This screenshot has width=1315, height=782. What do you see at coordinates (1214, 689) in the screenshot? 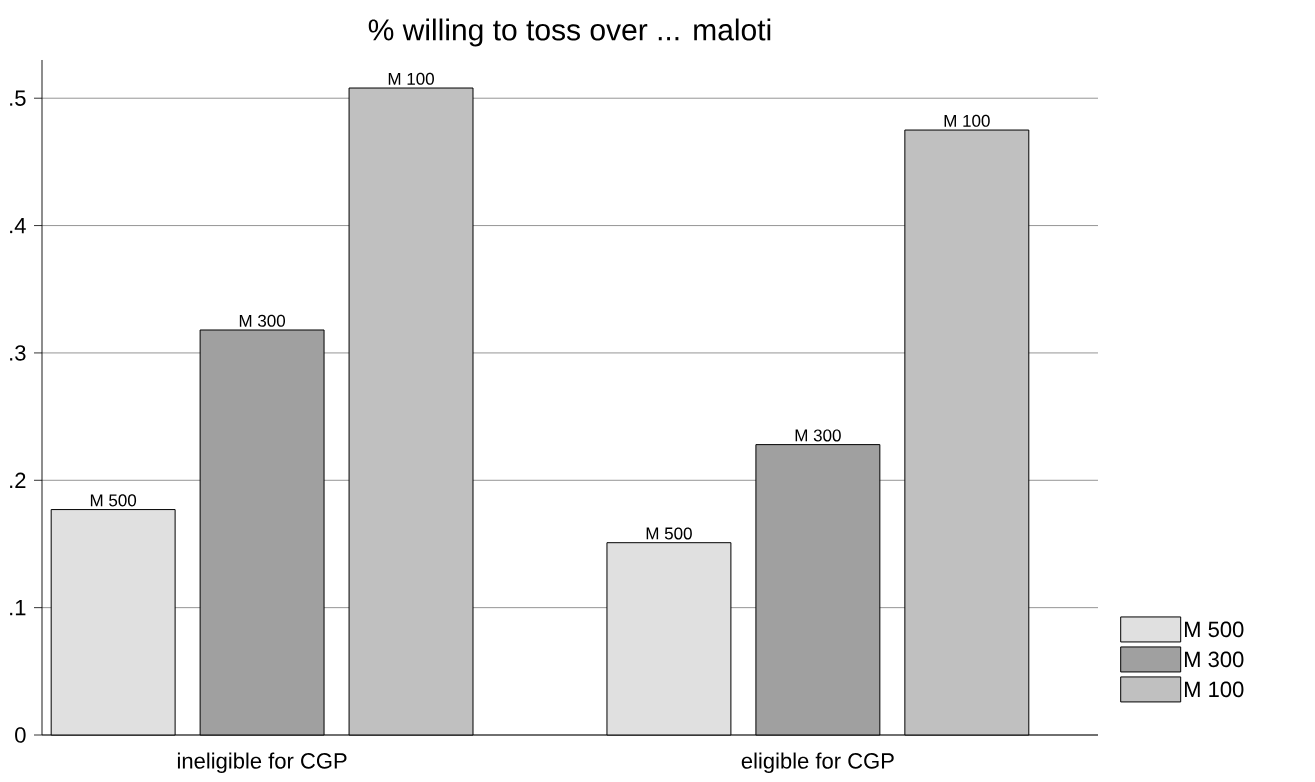
I see `legend-label: M 100` at bounding box center [1214, 689].